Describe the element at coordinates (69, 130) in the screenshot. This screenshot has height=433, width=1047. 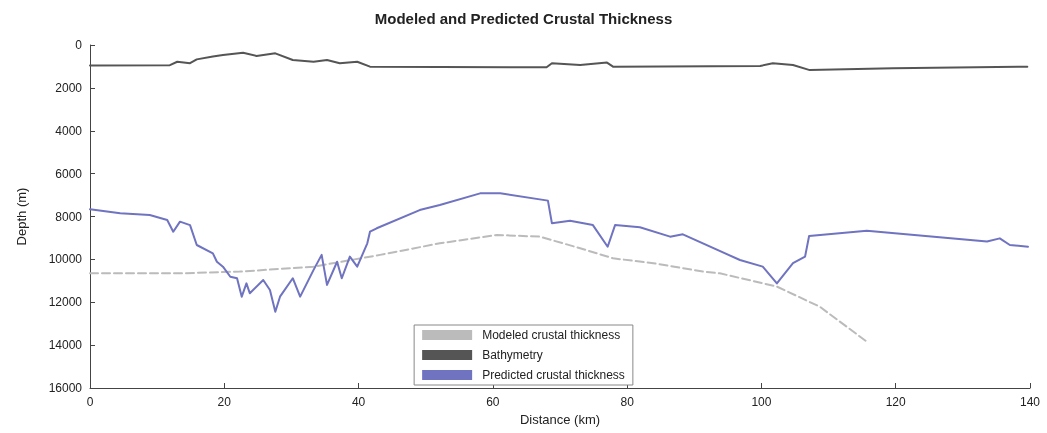
I see `y-tick-label: 4000` at that location.